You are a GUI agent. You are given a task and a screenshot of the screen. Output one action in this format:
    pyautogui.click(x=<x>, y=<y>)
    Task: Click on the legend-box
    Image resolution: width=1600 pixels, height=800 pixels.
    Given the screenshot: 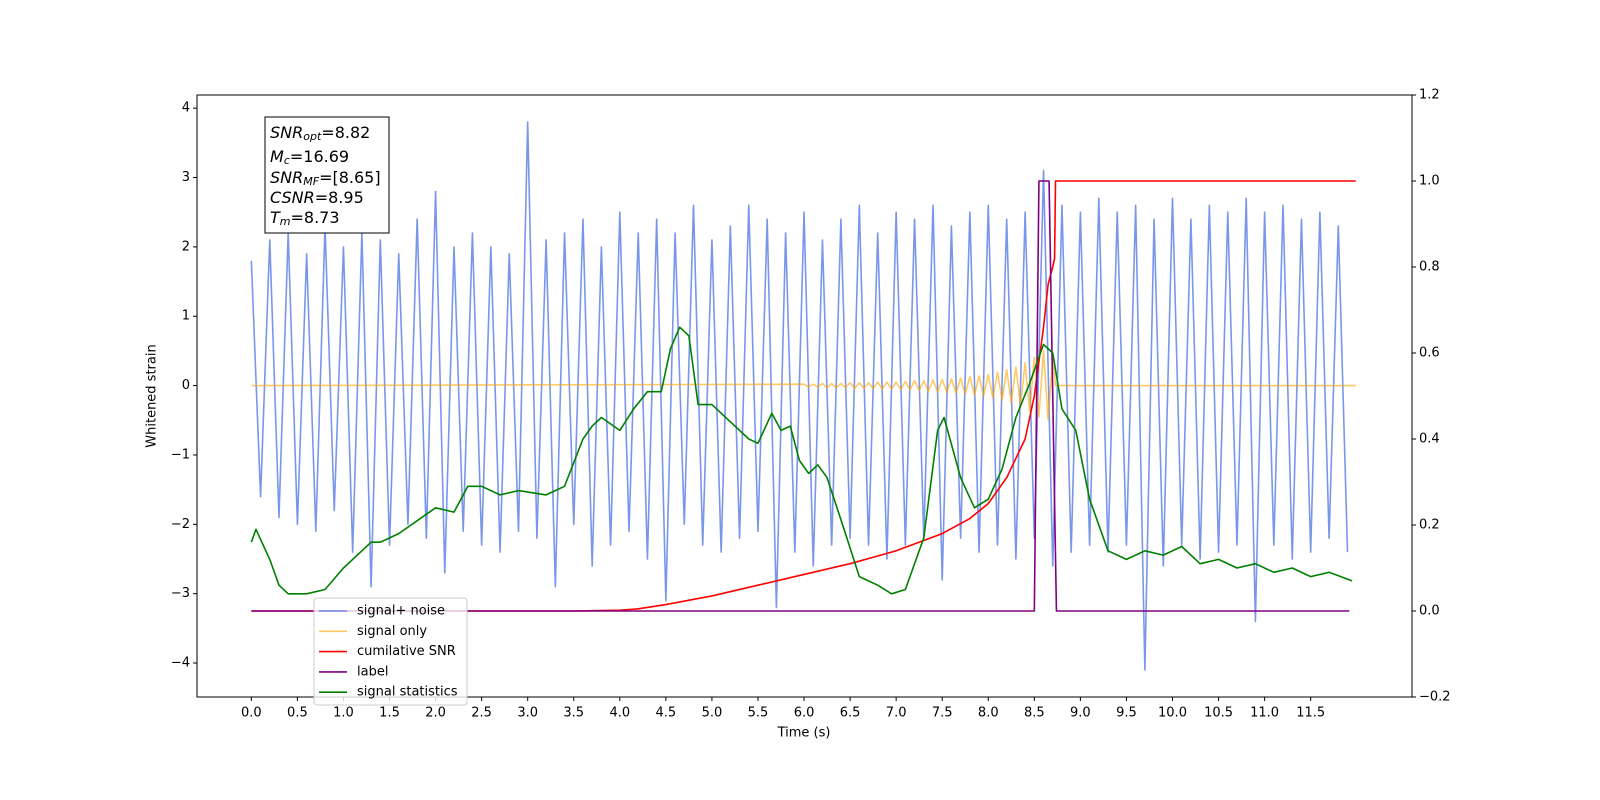 What is the action you would take?
    pyautogui.click(x=390, y=651)
    